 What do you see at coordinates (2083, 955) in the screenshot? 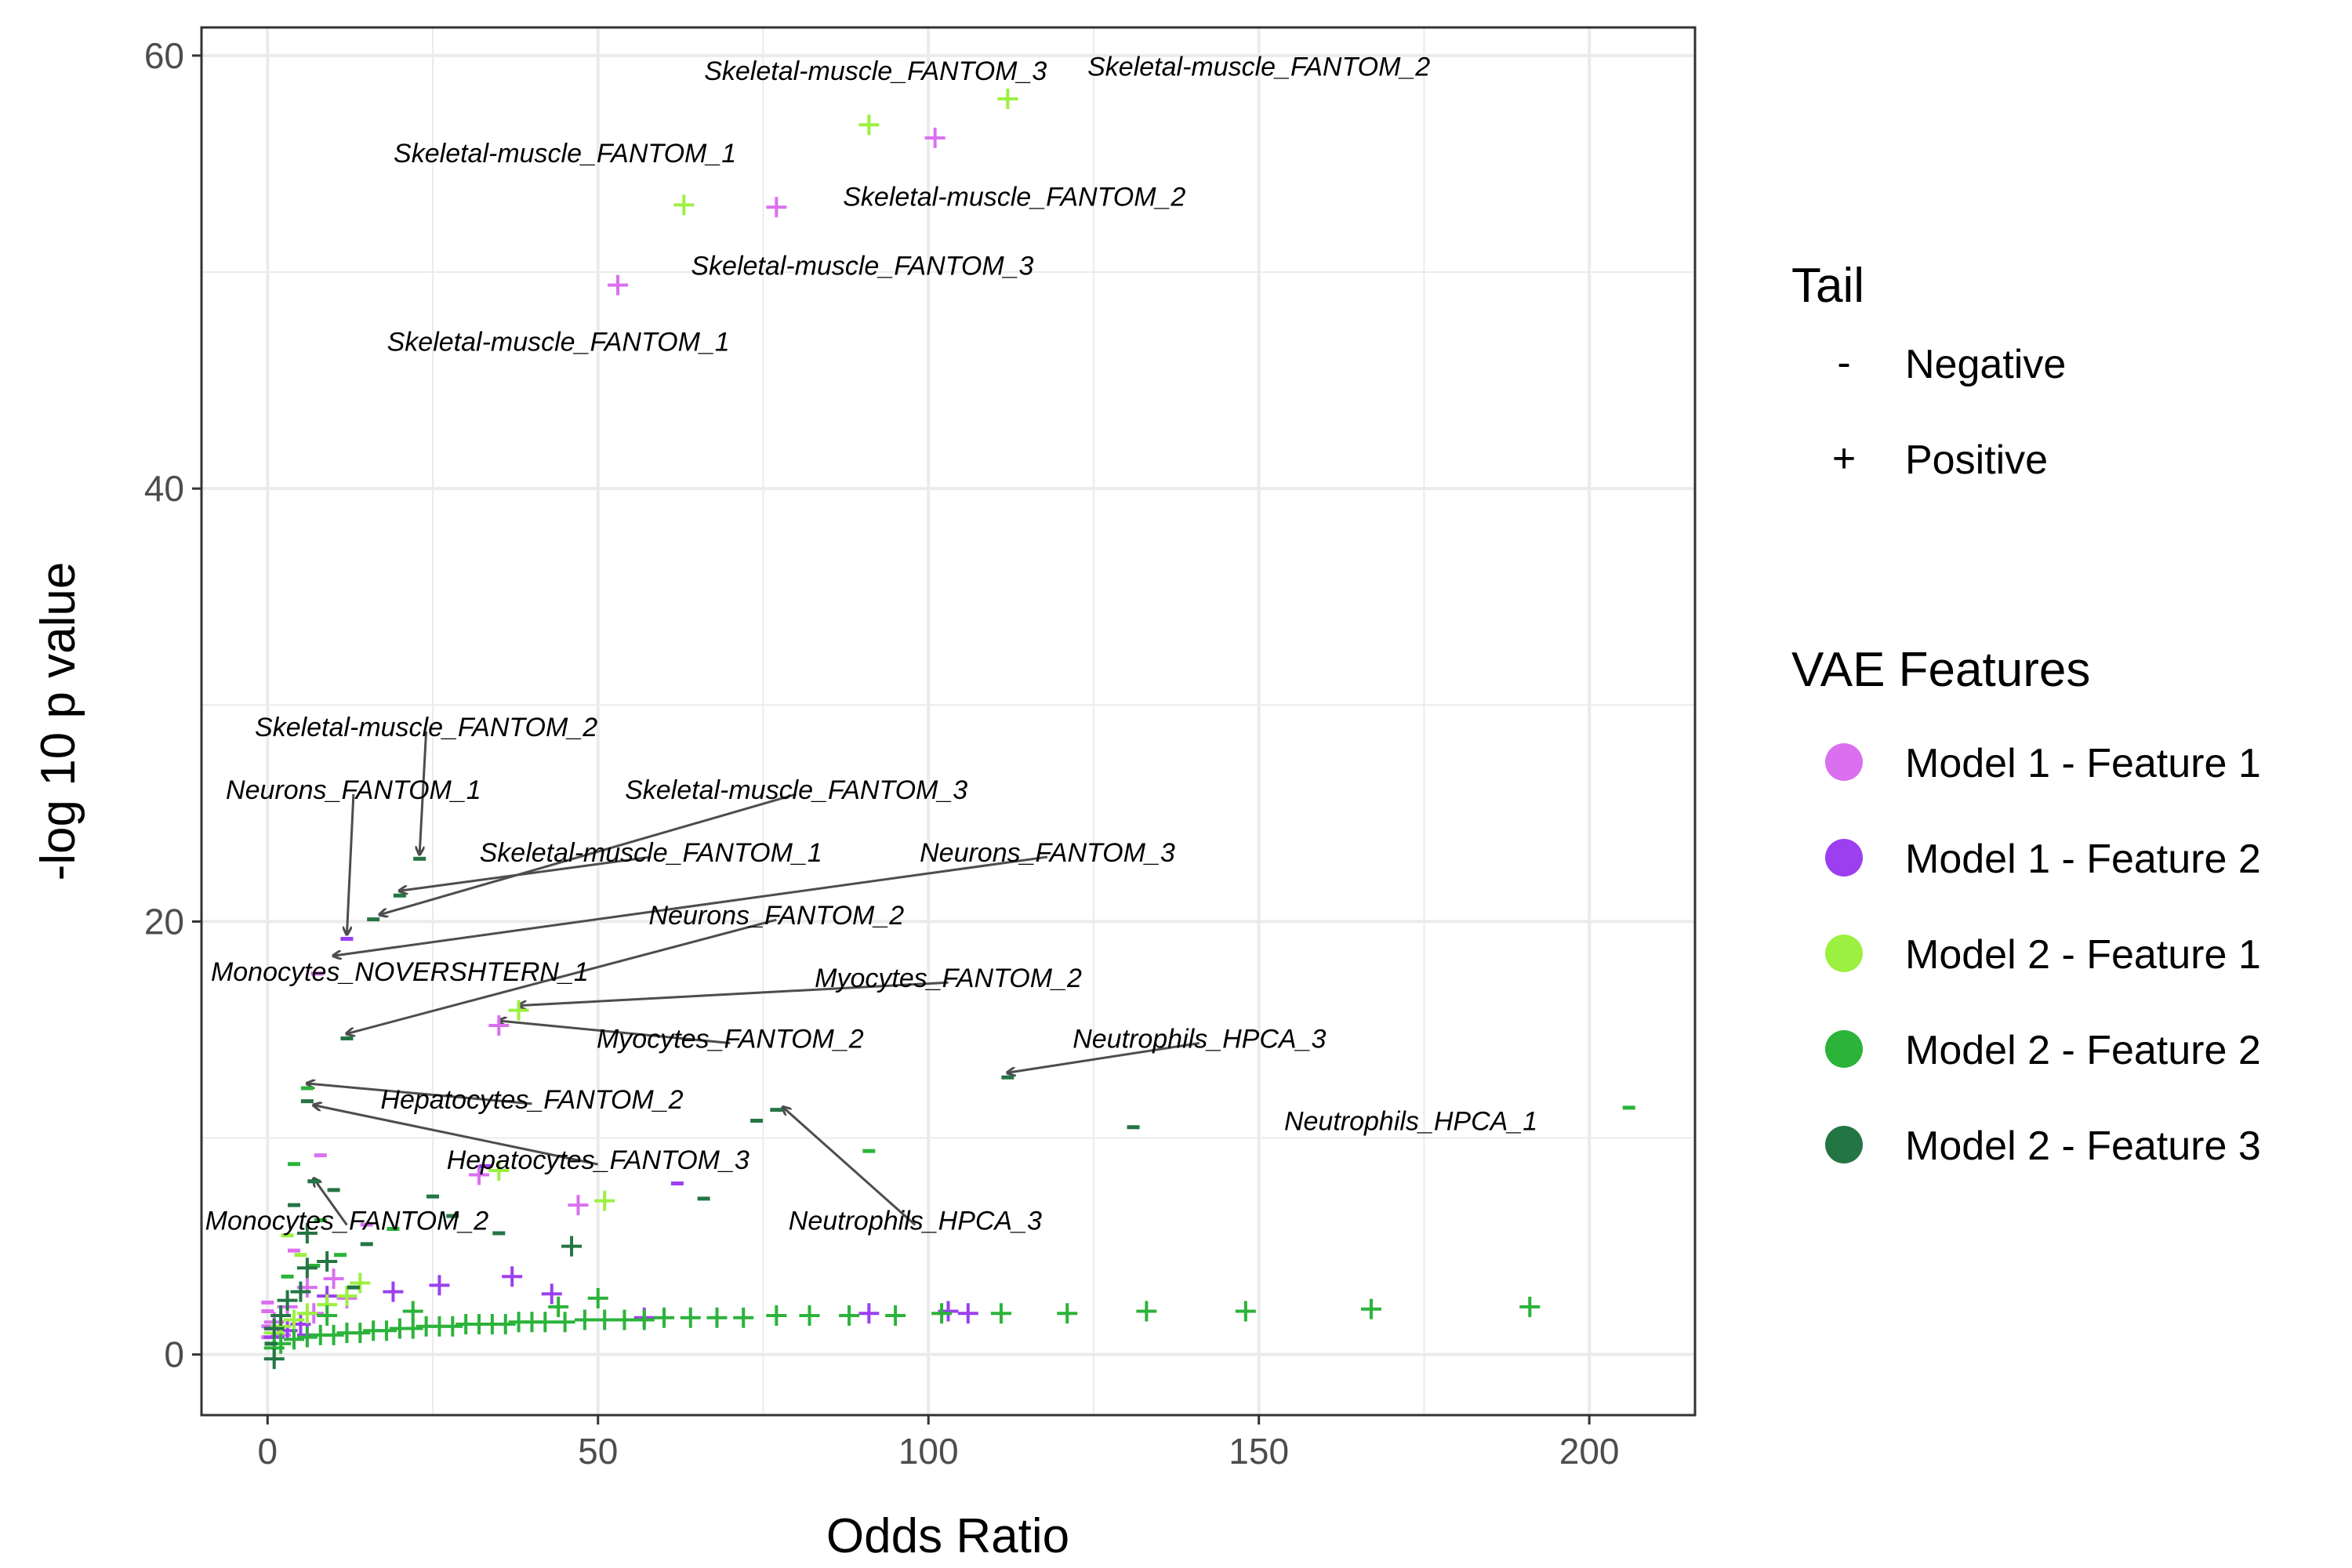
I see `legend-color-label: Model 2 - Feature 1` at bounding box center [2083, 955].